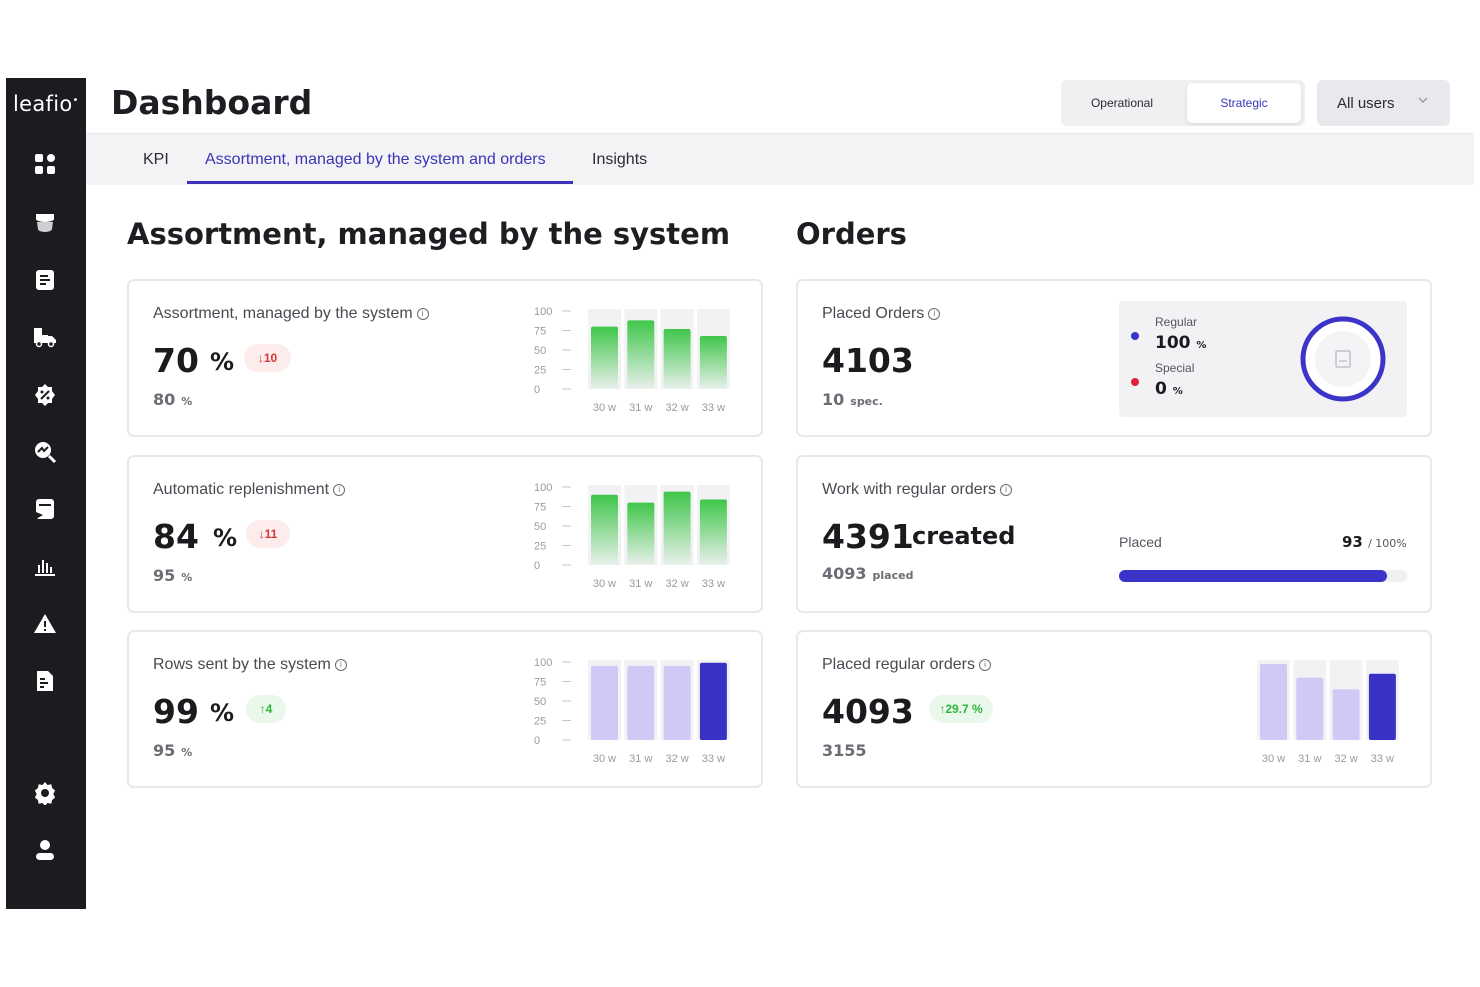  Describe the element at coordinates (380, 182) in the screenshot. I see `active-tab-indicator` at that location.